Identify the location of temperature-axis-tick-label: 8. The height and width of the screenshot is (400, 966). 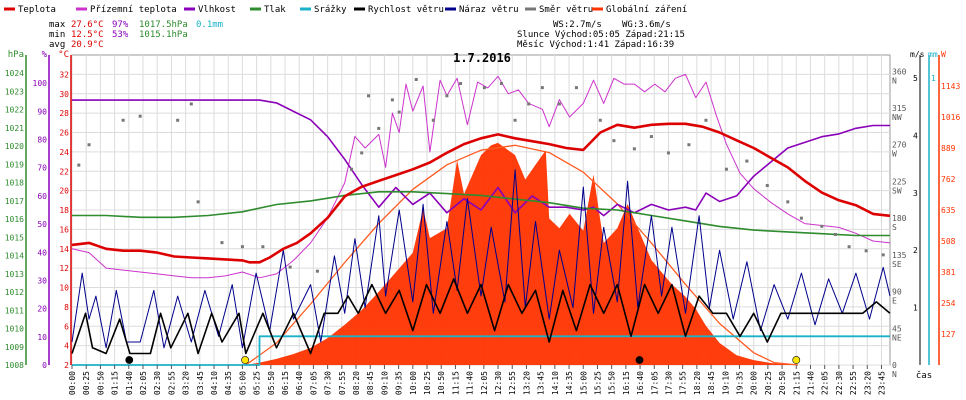
(66, 307).